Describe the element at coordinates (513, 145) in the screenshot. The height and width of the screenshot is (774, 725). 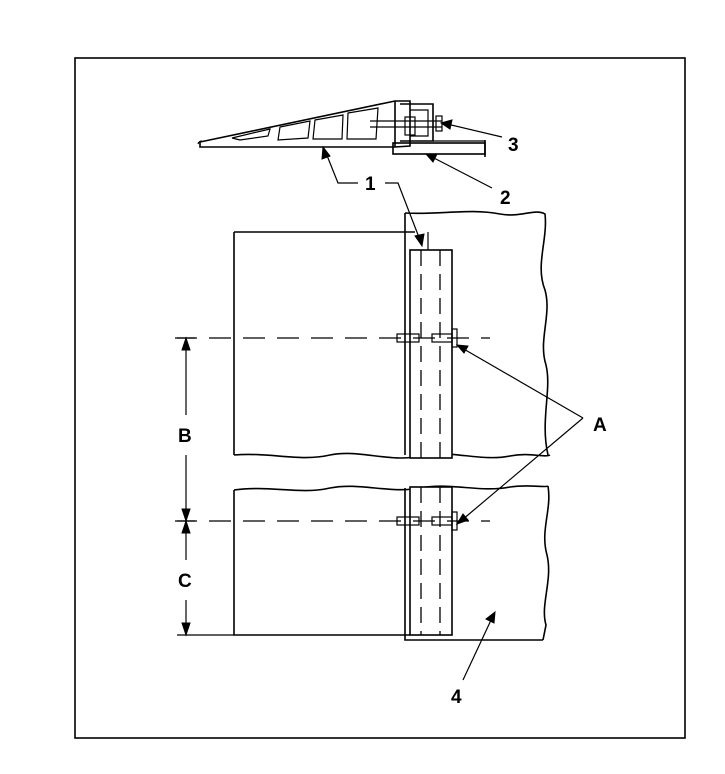
I see `callout-3: 3` at that location.